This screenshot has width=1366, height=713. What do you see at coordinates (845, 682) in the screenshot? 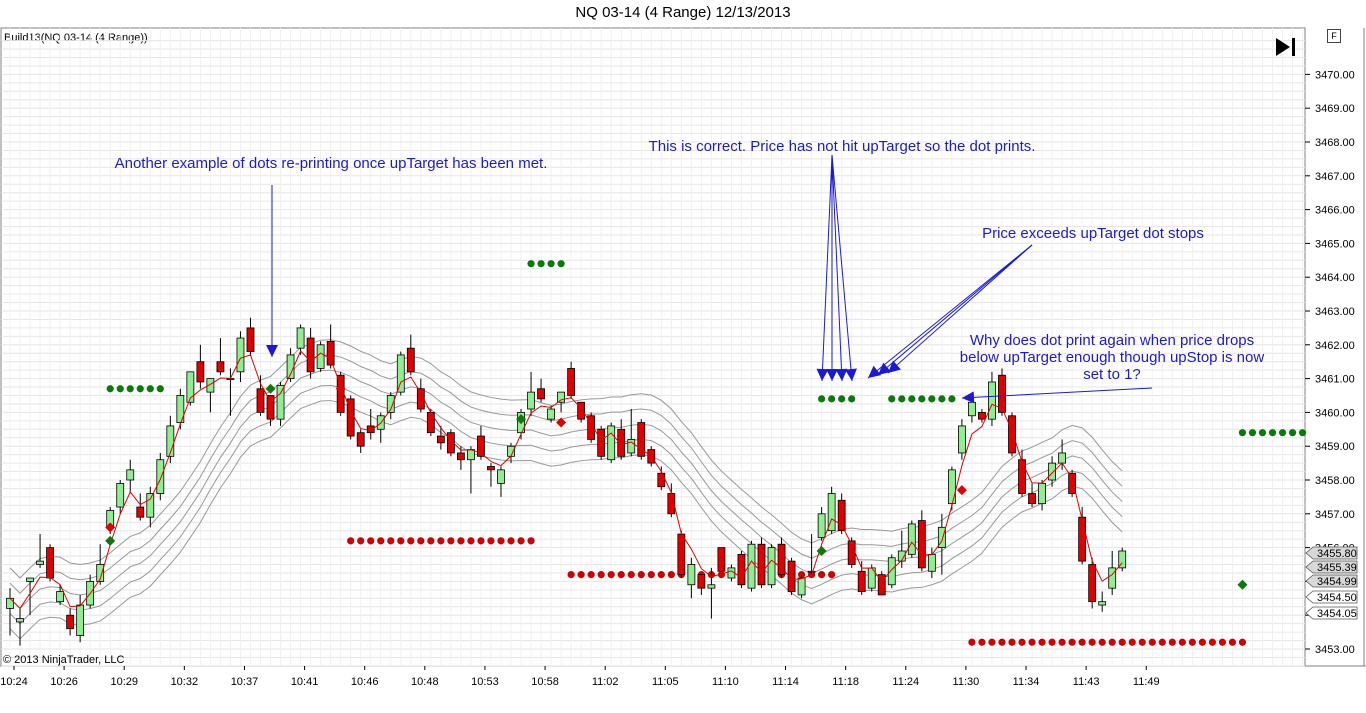
I see `x-tick-label: 11:18` at bounding box center [845, 682].